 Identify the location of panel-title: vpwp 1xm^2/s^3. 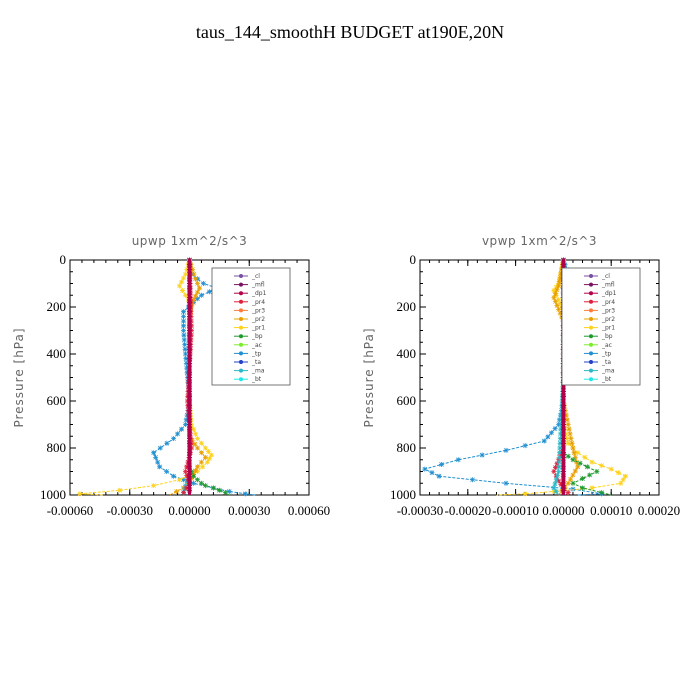
(539, 241).